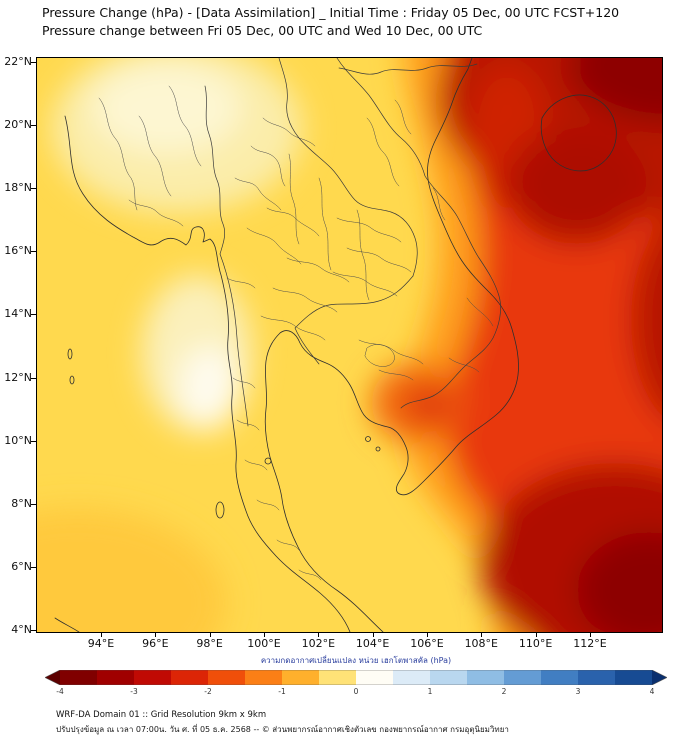 This screenshot has height=756, width=676. Describe the element at coordinates (430, 691) in the screenshot. I see `colorbar-tick-label: 1` at that location.